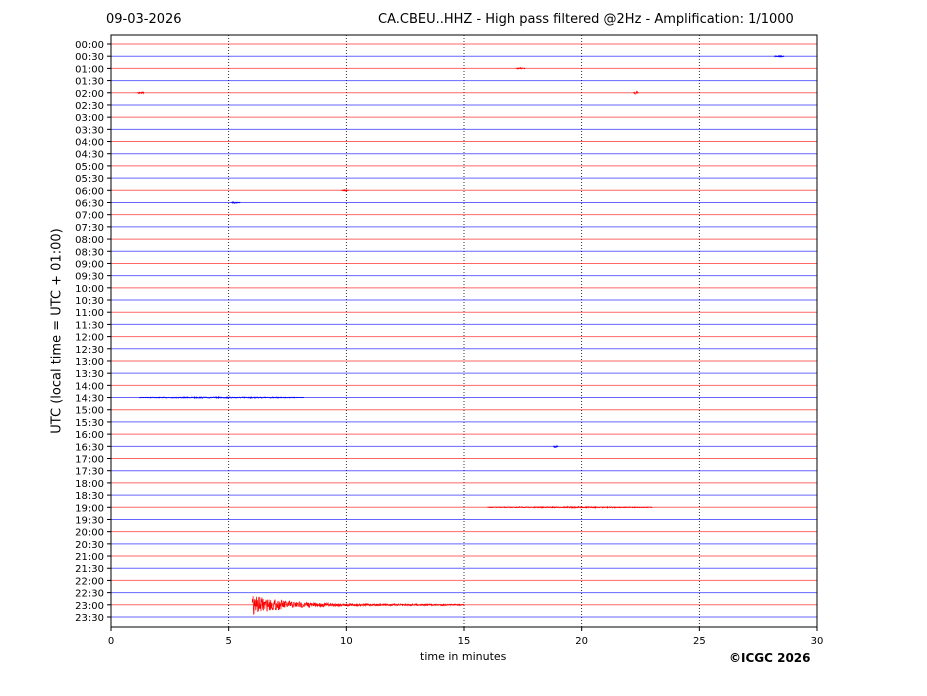  What do you see at coordinates (89, 460) in the screenshot?
I see `y-tick-label: 17:00` at bounding box center [89, 460].